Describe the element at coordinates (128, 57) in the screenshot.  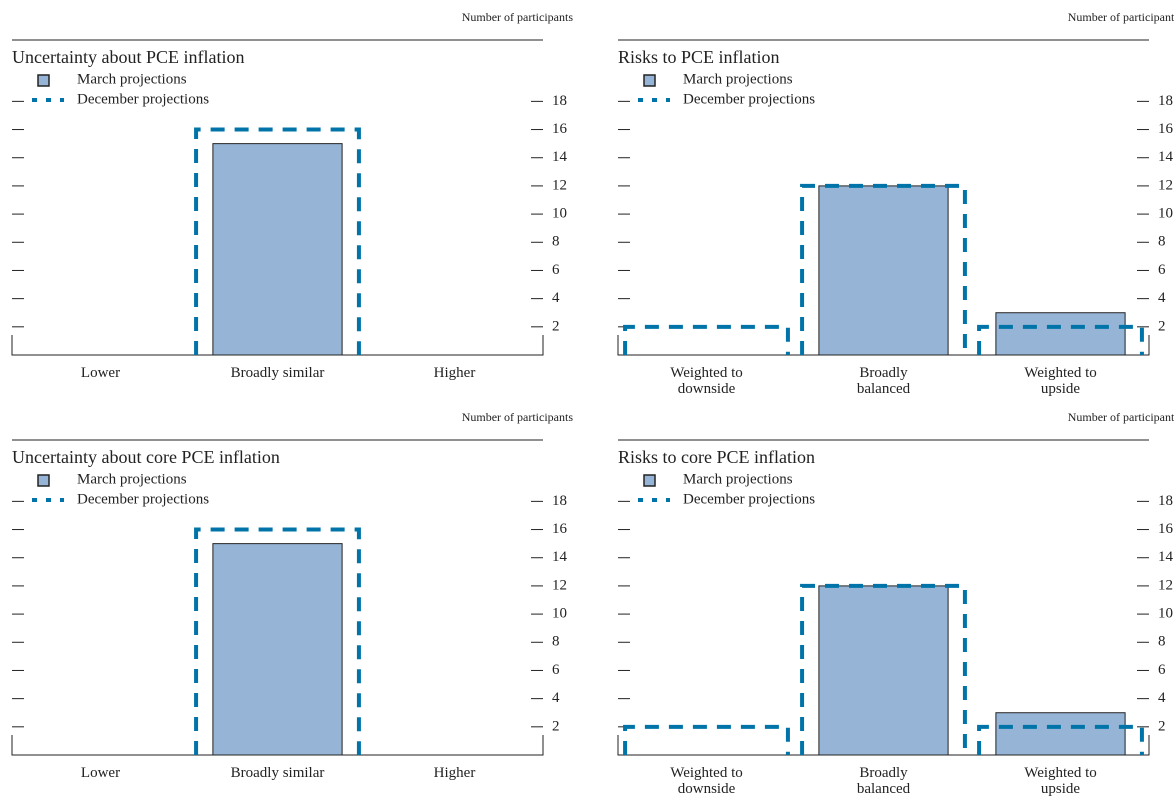
I see `chart-title: Uncertainty about PCE inflation` at that location.